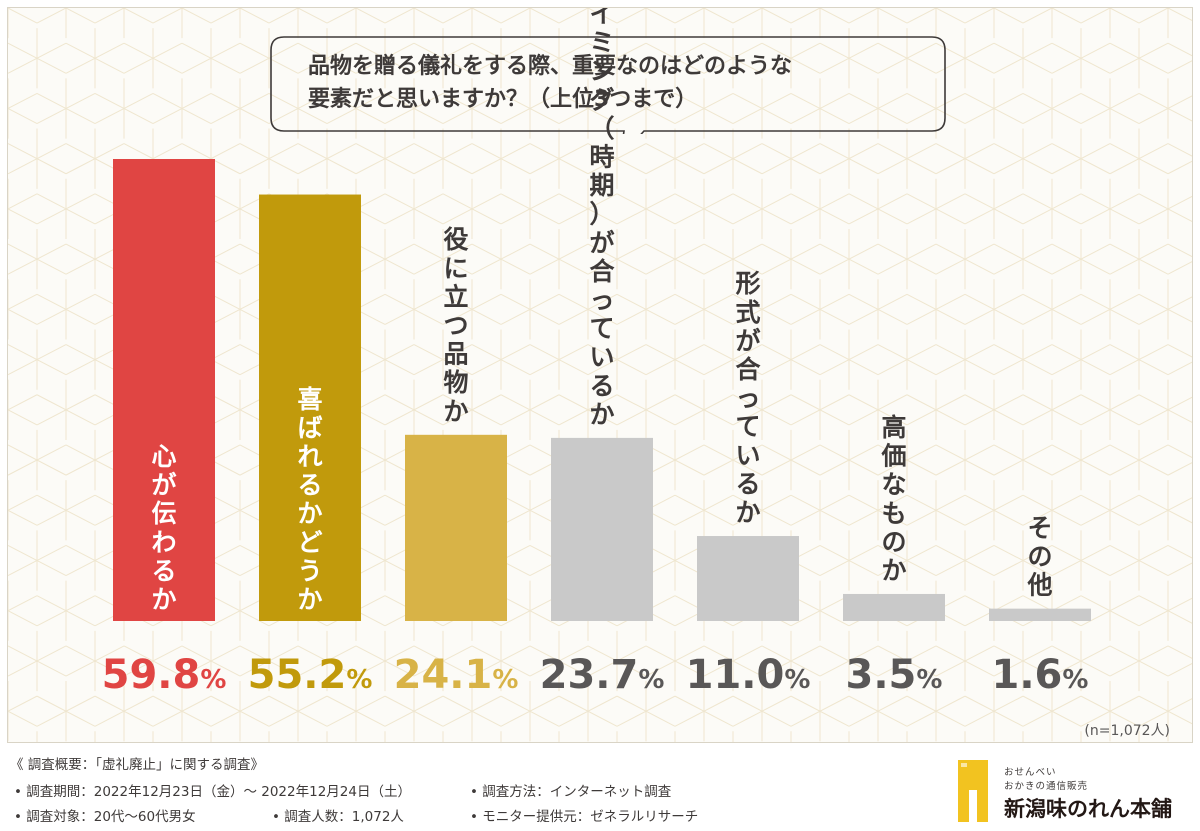 This screenshot has width=1200, height=831. Describe the element at coordinates (309, 499) in the screenshot. I see `category-label-2: 喜ばれるかどうか` at that location.